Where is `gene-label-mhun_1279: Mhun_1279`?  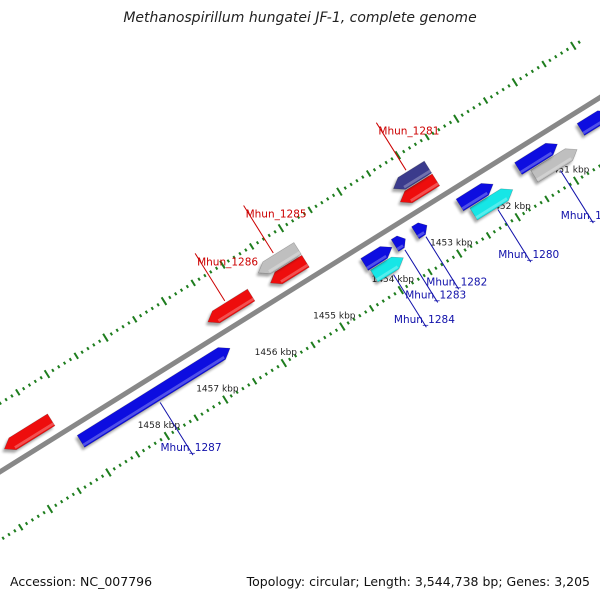
gene-label-mhun_1279: Mhun_1279 is located at coordinates (580, 216).